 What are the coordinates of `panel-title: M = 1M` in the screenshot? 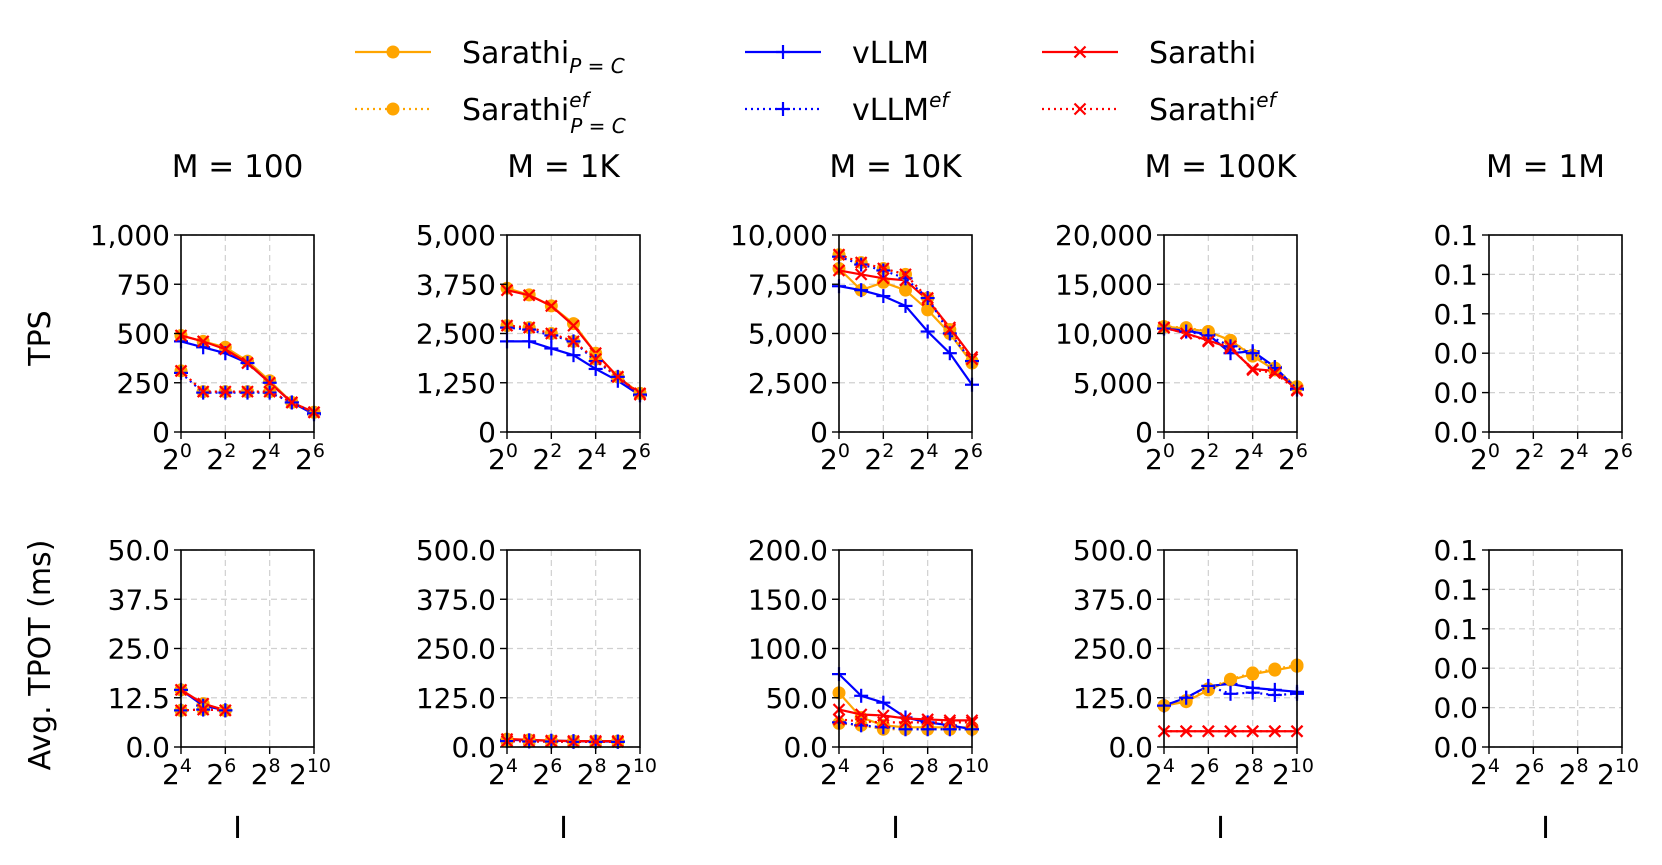 It's located at (1545, 167).